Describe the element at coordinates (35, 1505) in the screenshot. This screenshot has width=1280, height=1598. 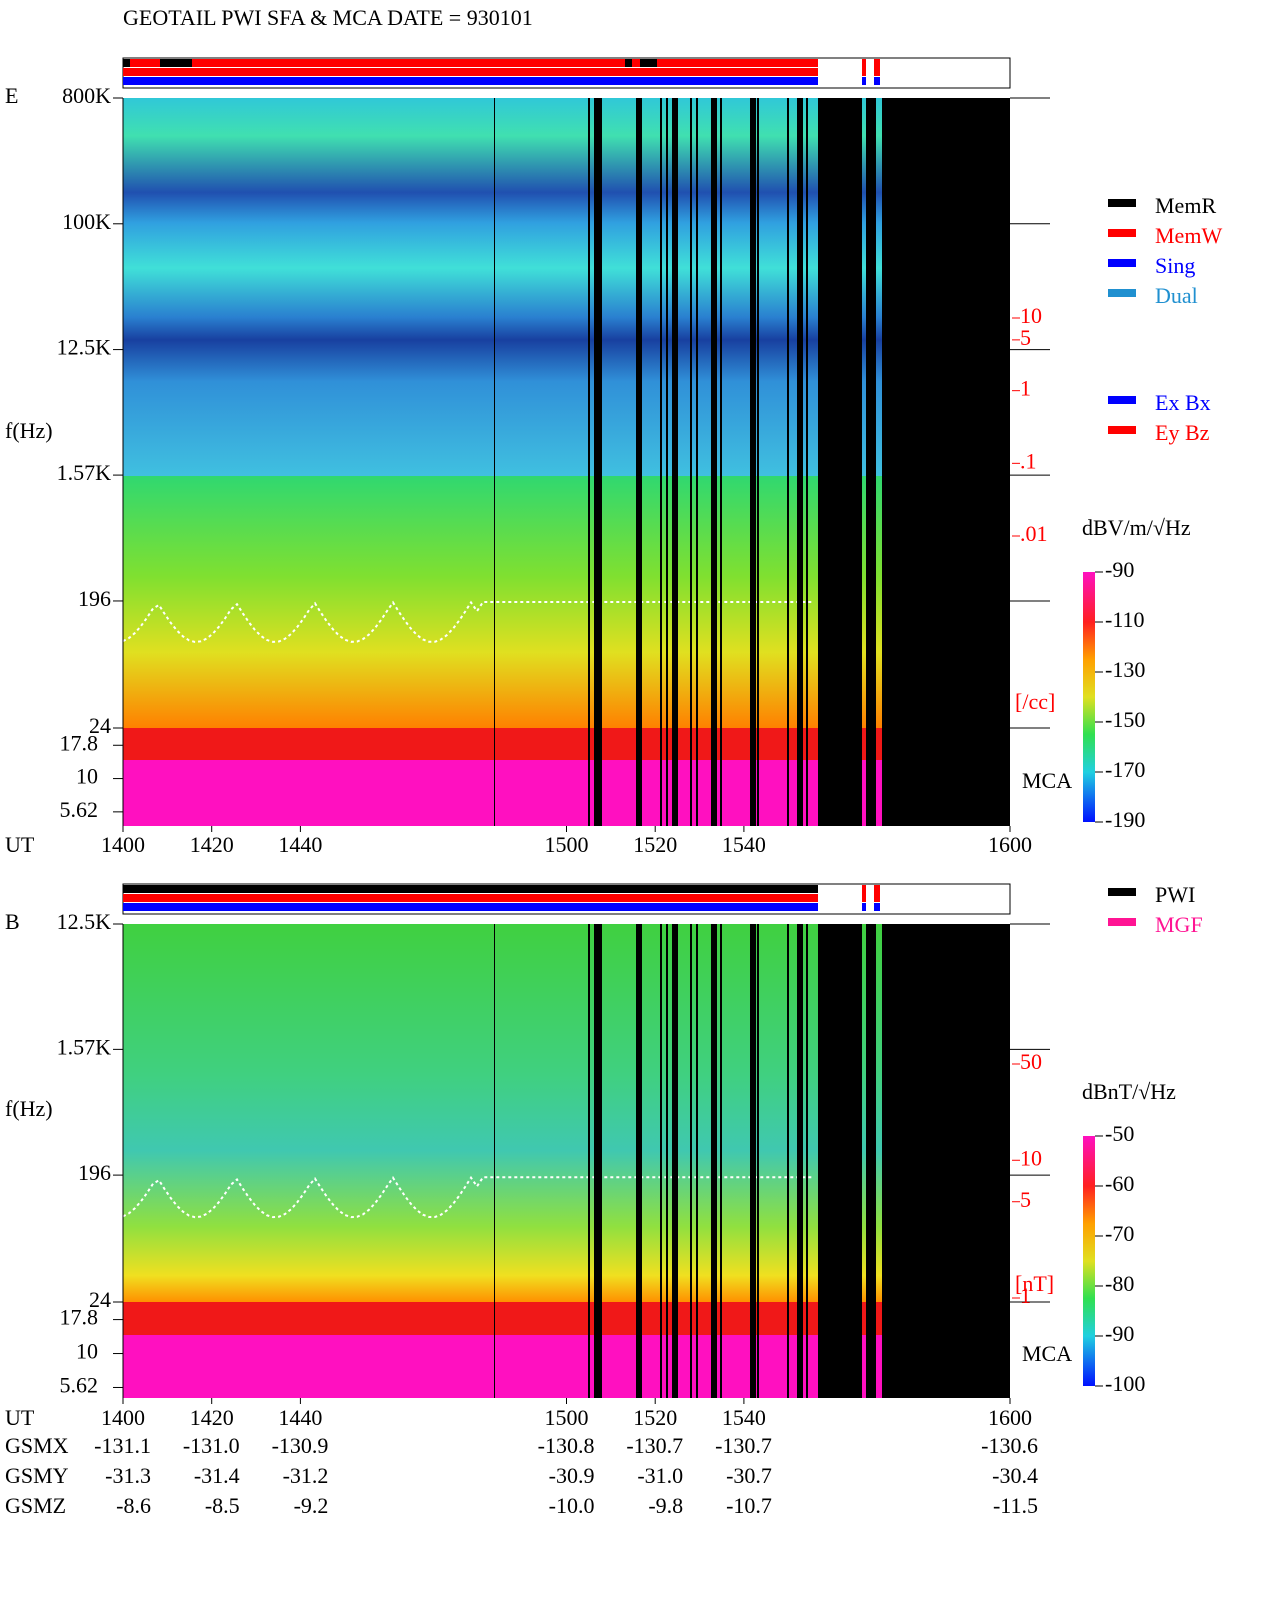
I see `orbit-name: GSMZ` at that location.